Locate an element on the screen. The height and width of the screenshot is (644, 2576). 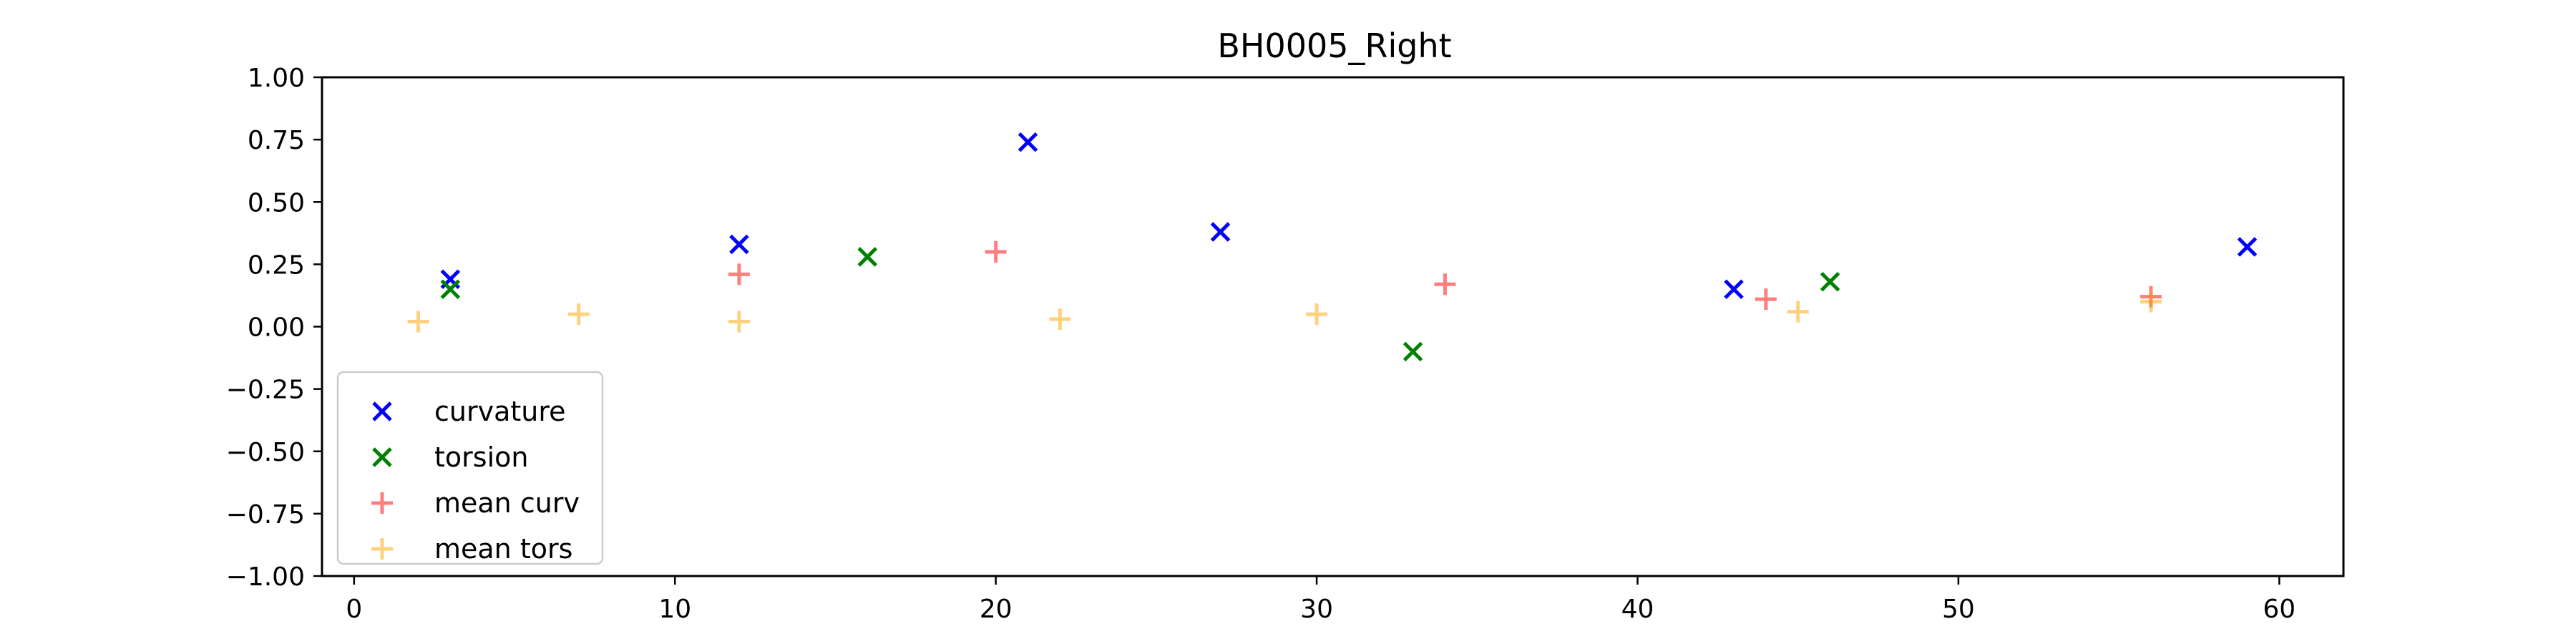
y-tick-label: 0.25 is located at coordinates (276, 265).